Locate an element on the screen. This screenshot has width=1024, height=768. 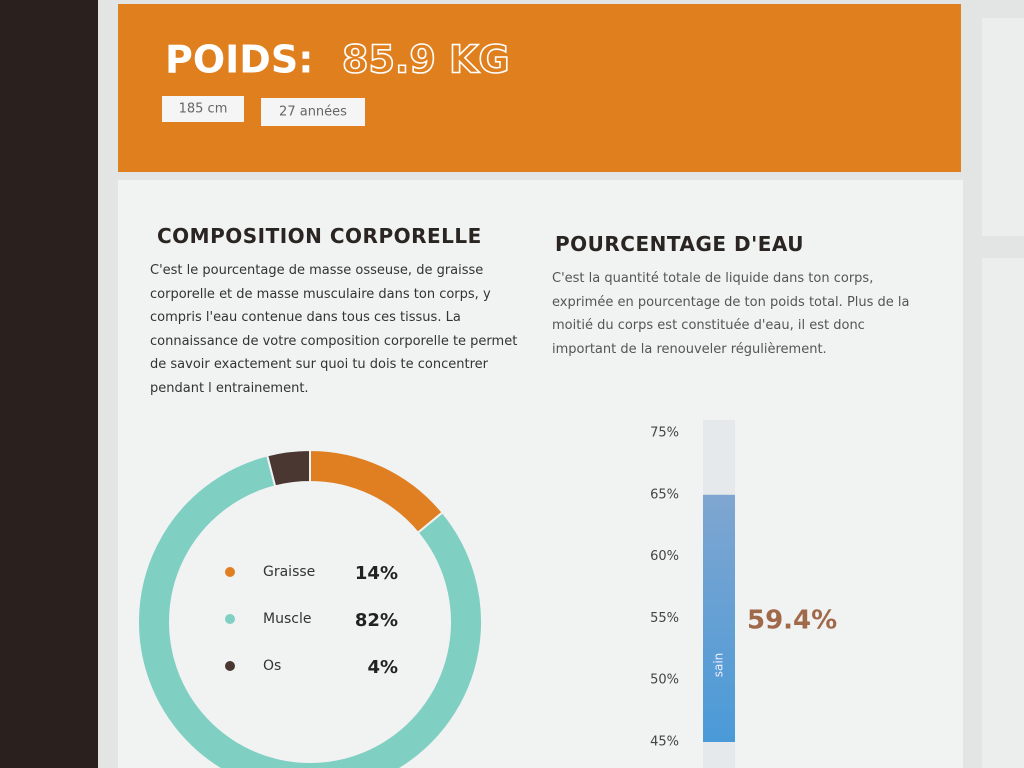
weight: 85.9 KG is located at coordinates (426, 60).